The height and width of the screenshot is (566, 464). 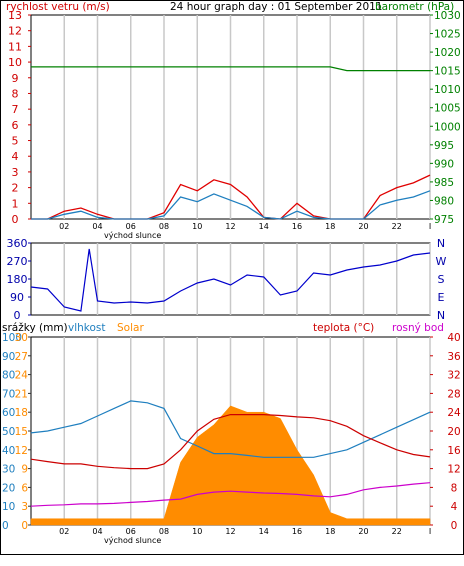 I want to click on direction-chart-grid, so click(x=247, y=279).